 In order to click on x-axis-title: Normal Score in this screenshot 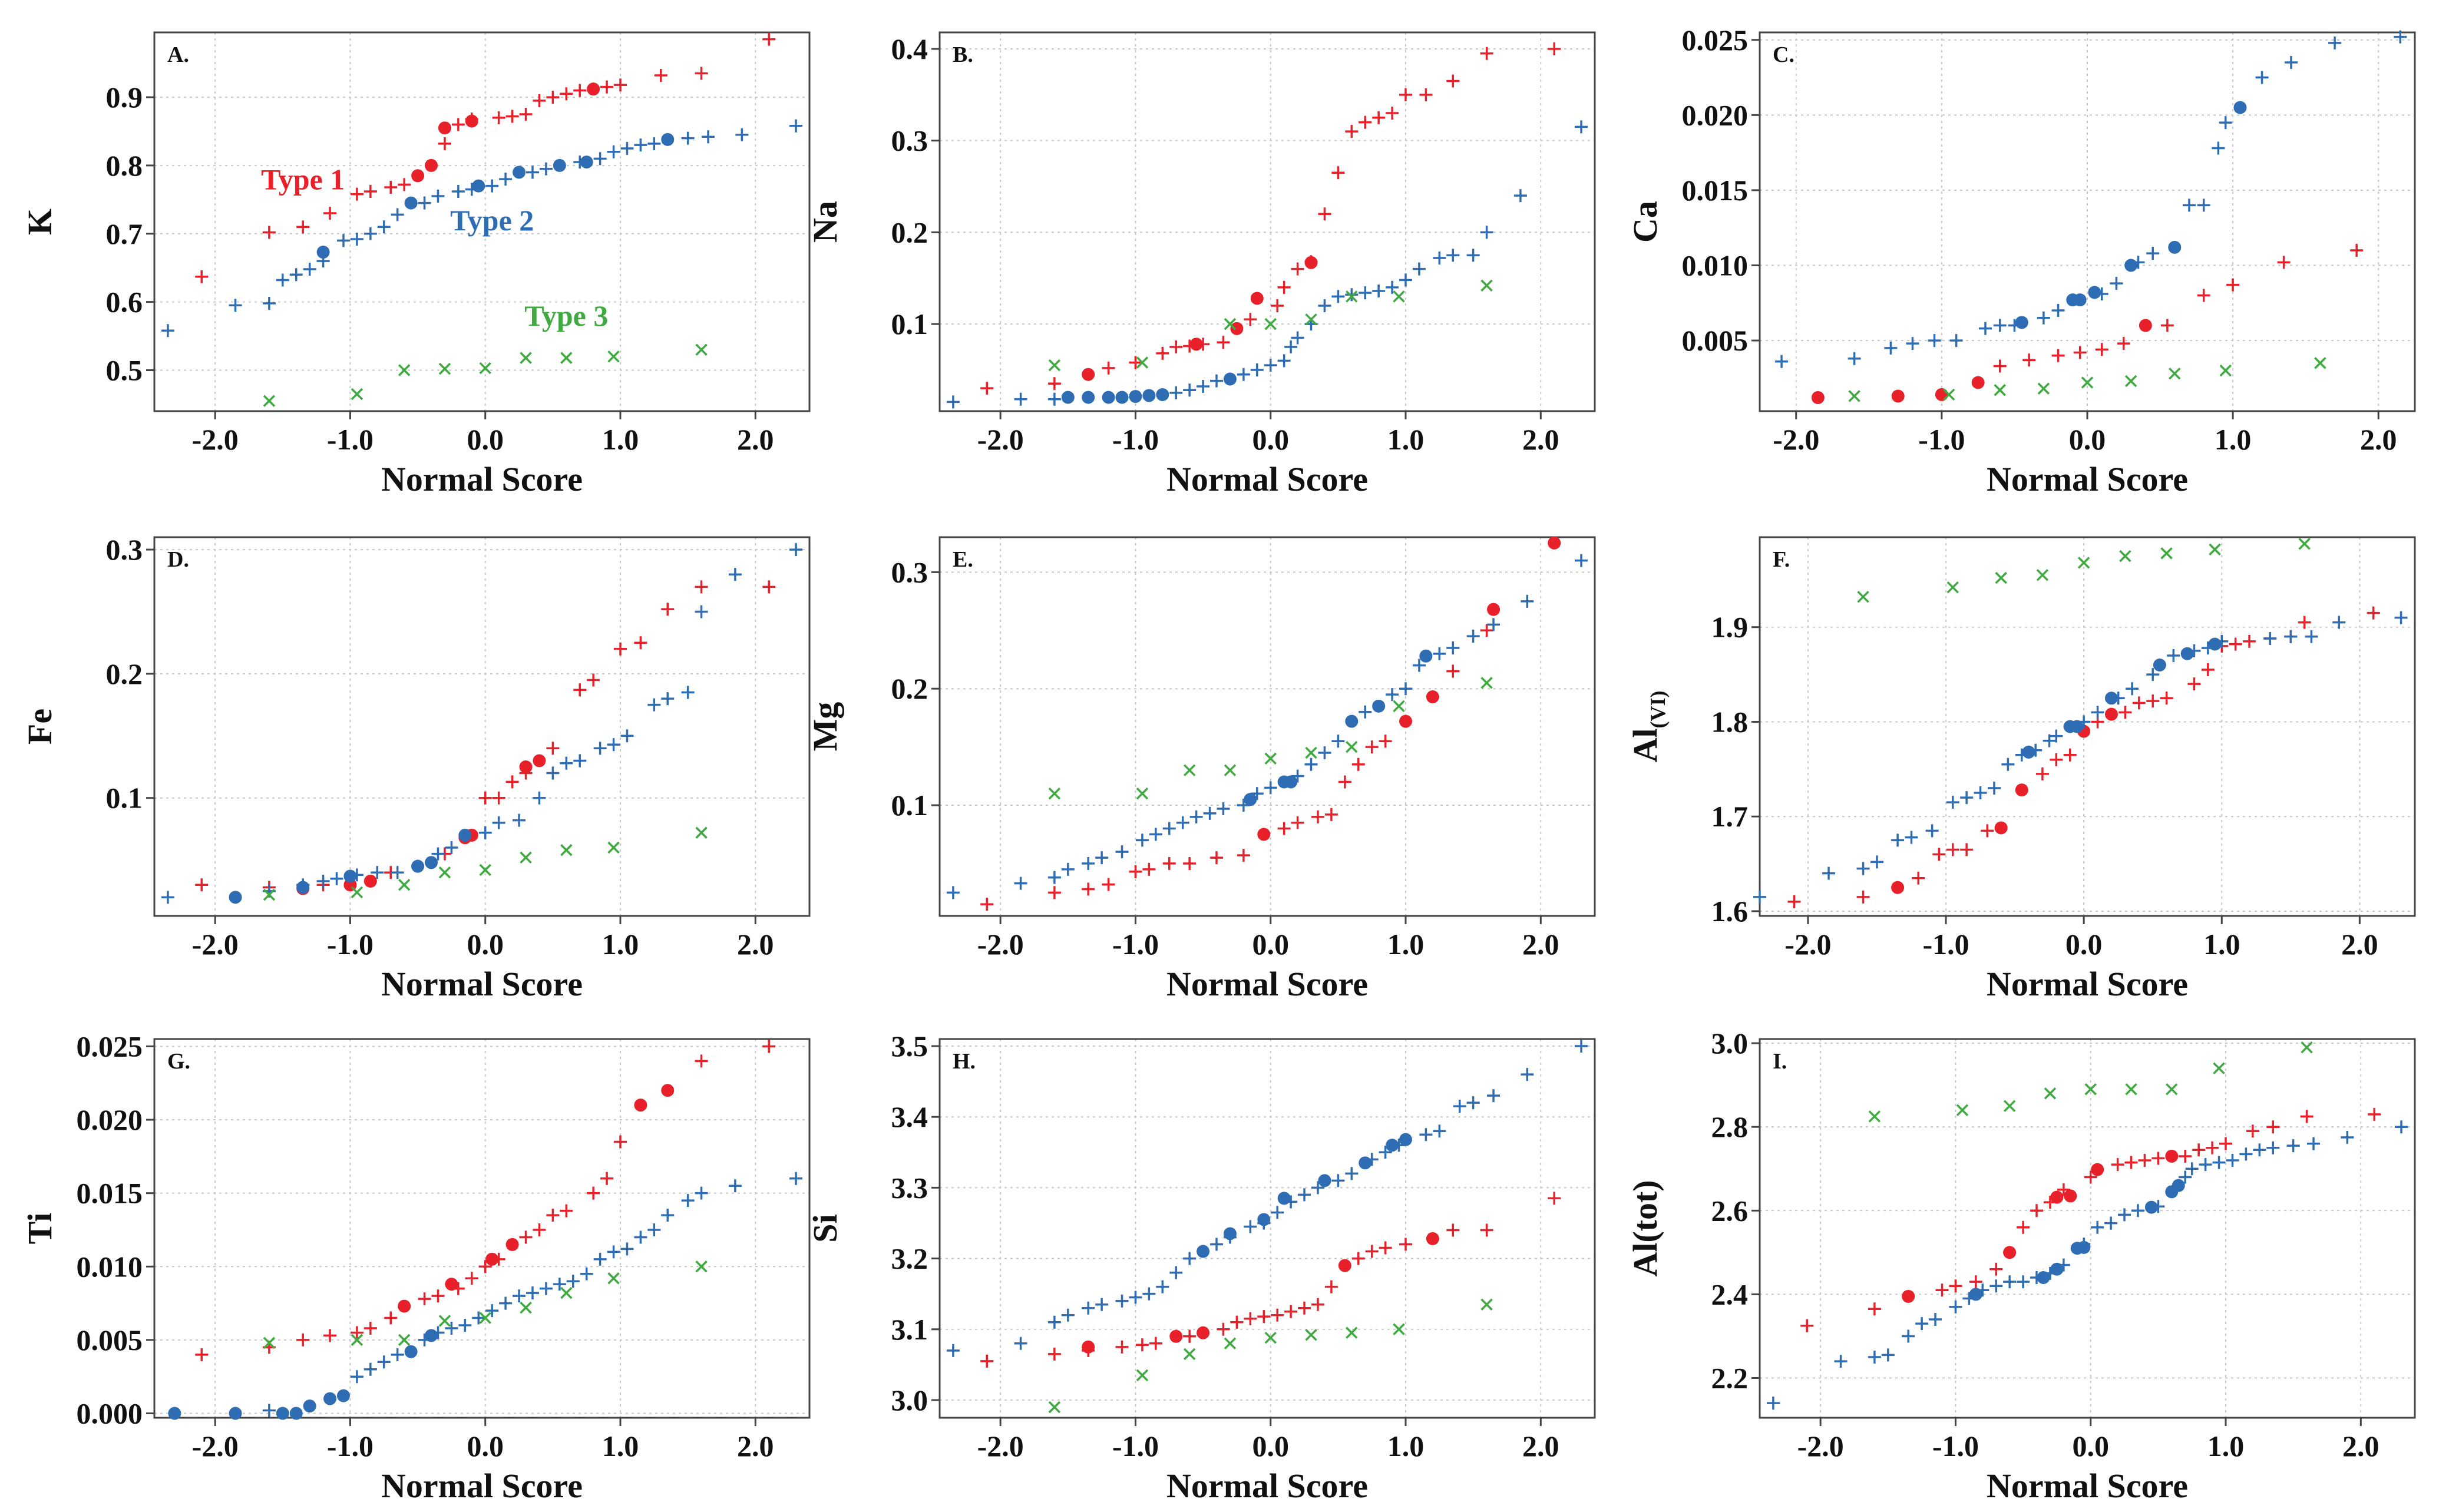, I will do `click(1267, 984)`.